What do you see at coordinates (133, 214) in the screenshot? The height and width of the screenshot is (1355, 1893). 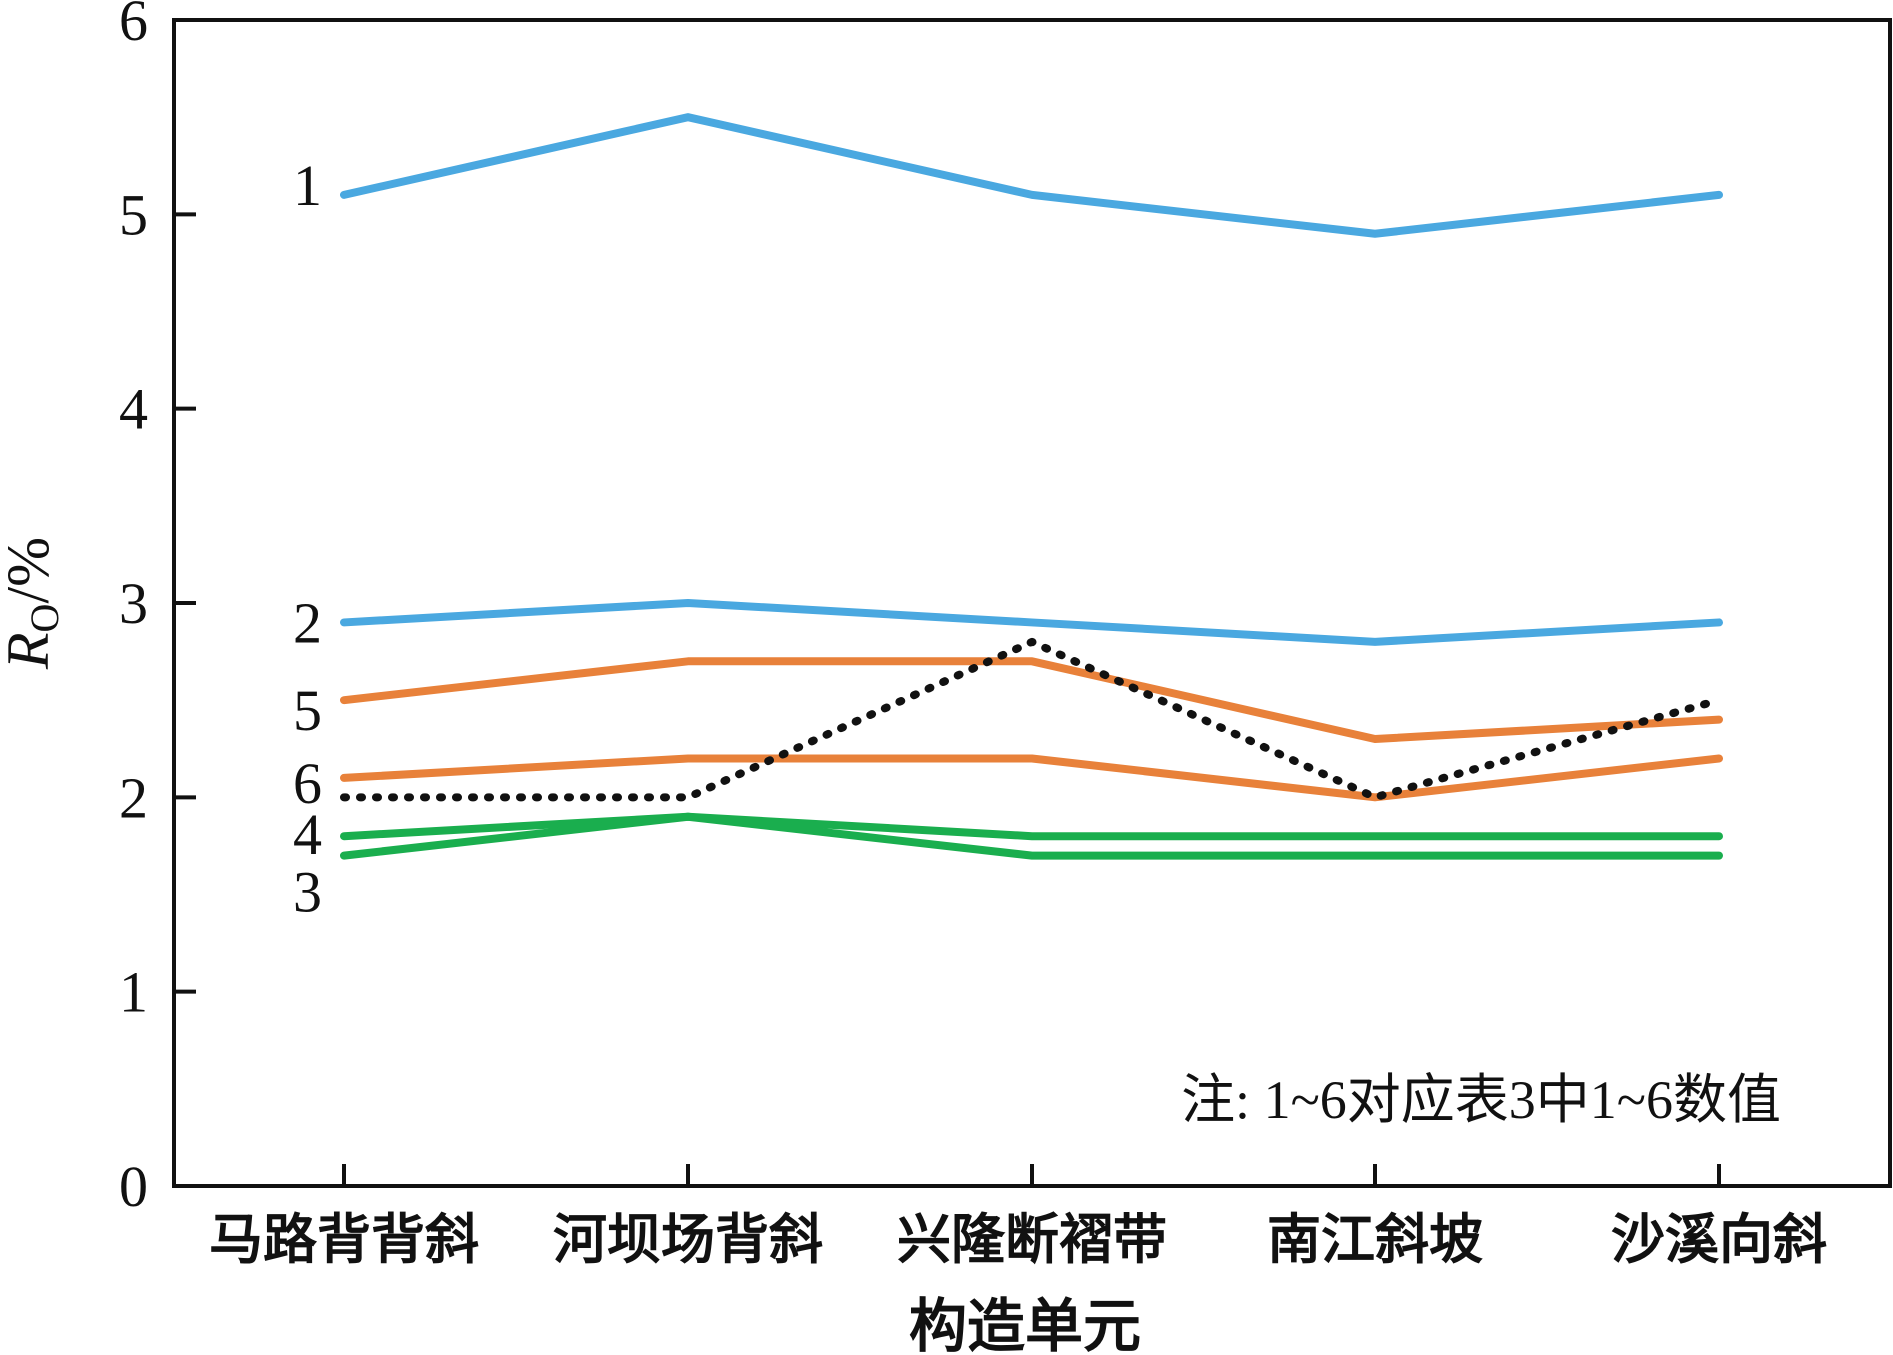 I see `y-tick-label: 5` at bounding box center [133, 214].